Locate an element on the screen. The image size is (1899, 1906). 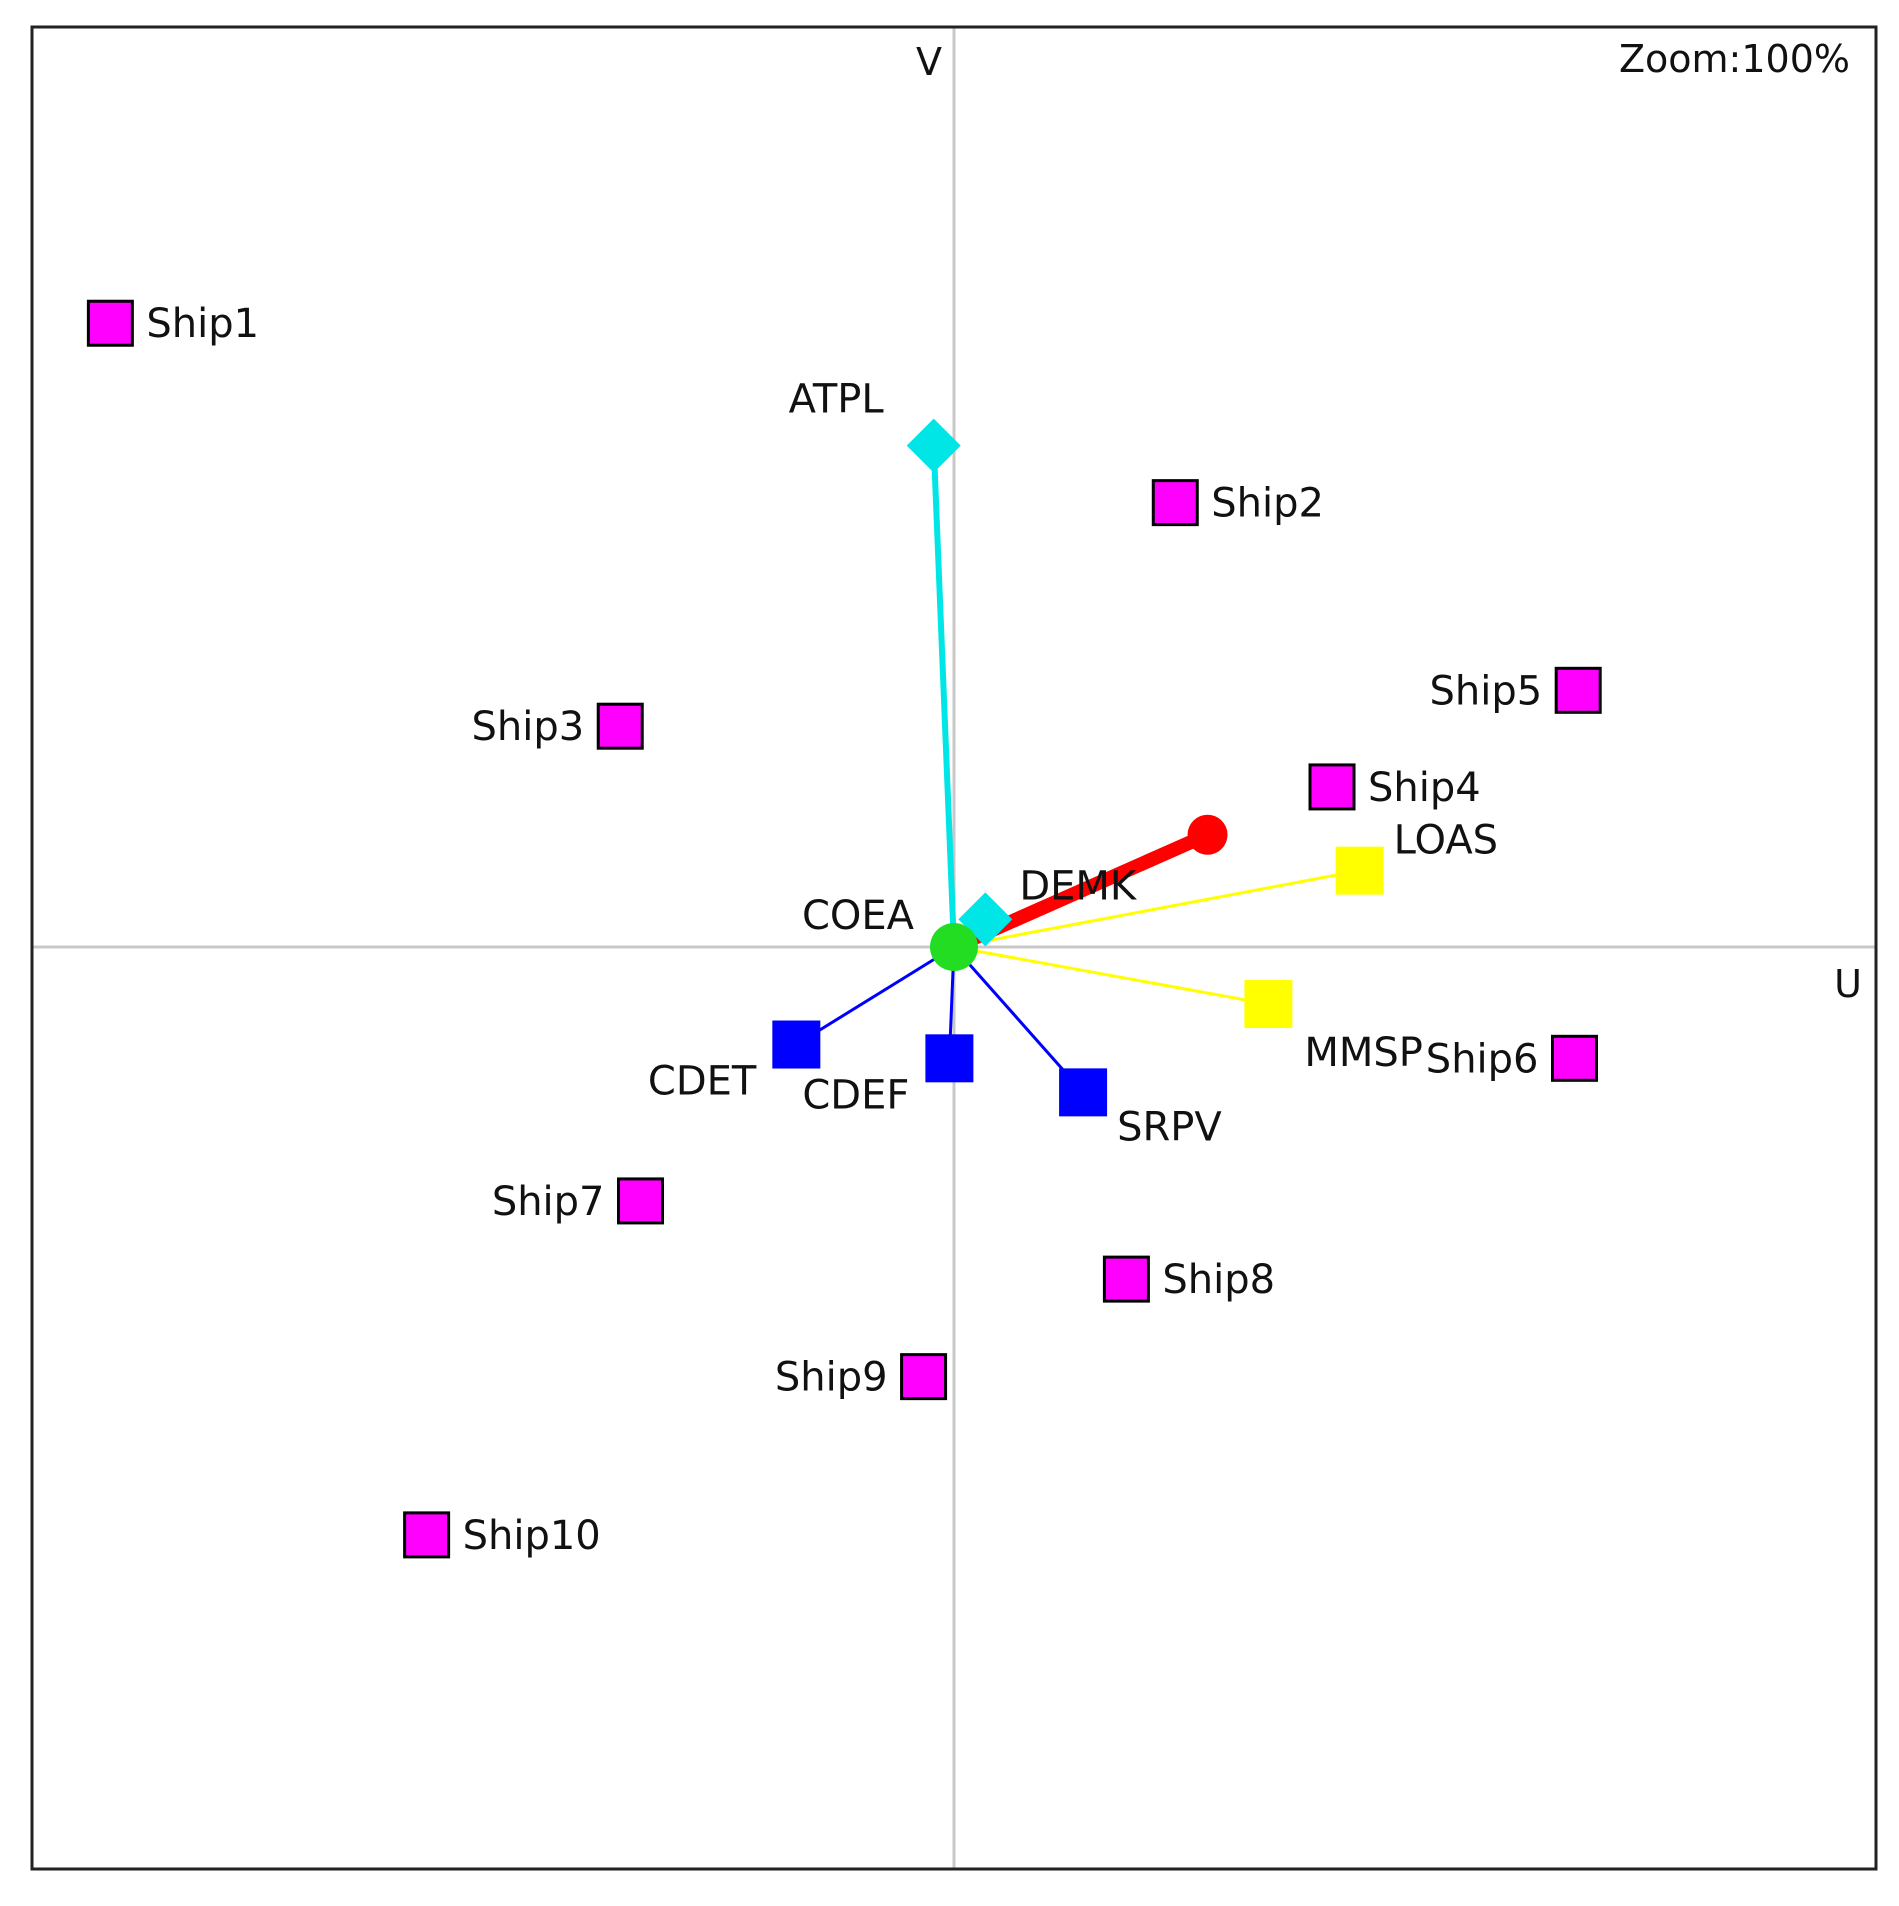
ship-marker-ship7 is located at coordinates (641, 1201).